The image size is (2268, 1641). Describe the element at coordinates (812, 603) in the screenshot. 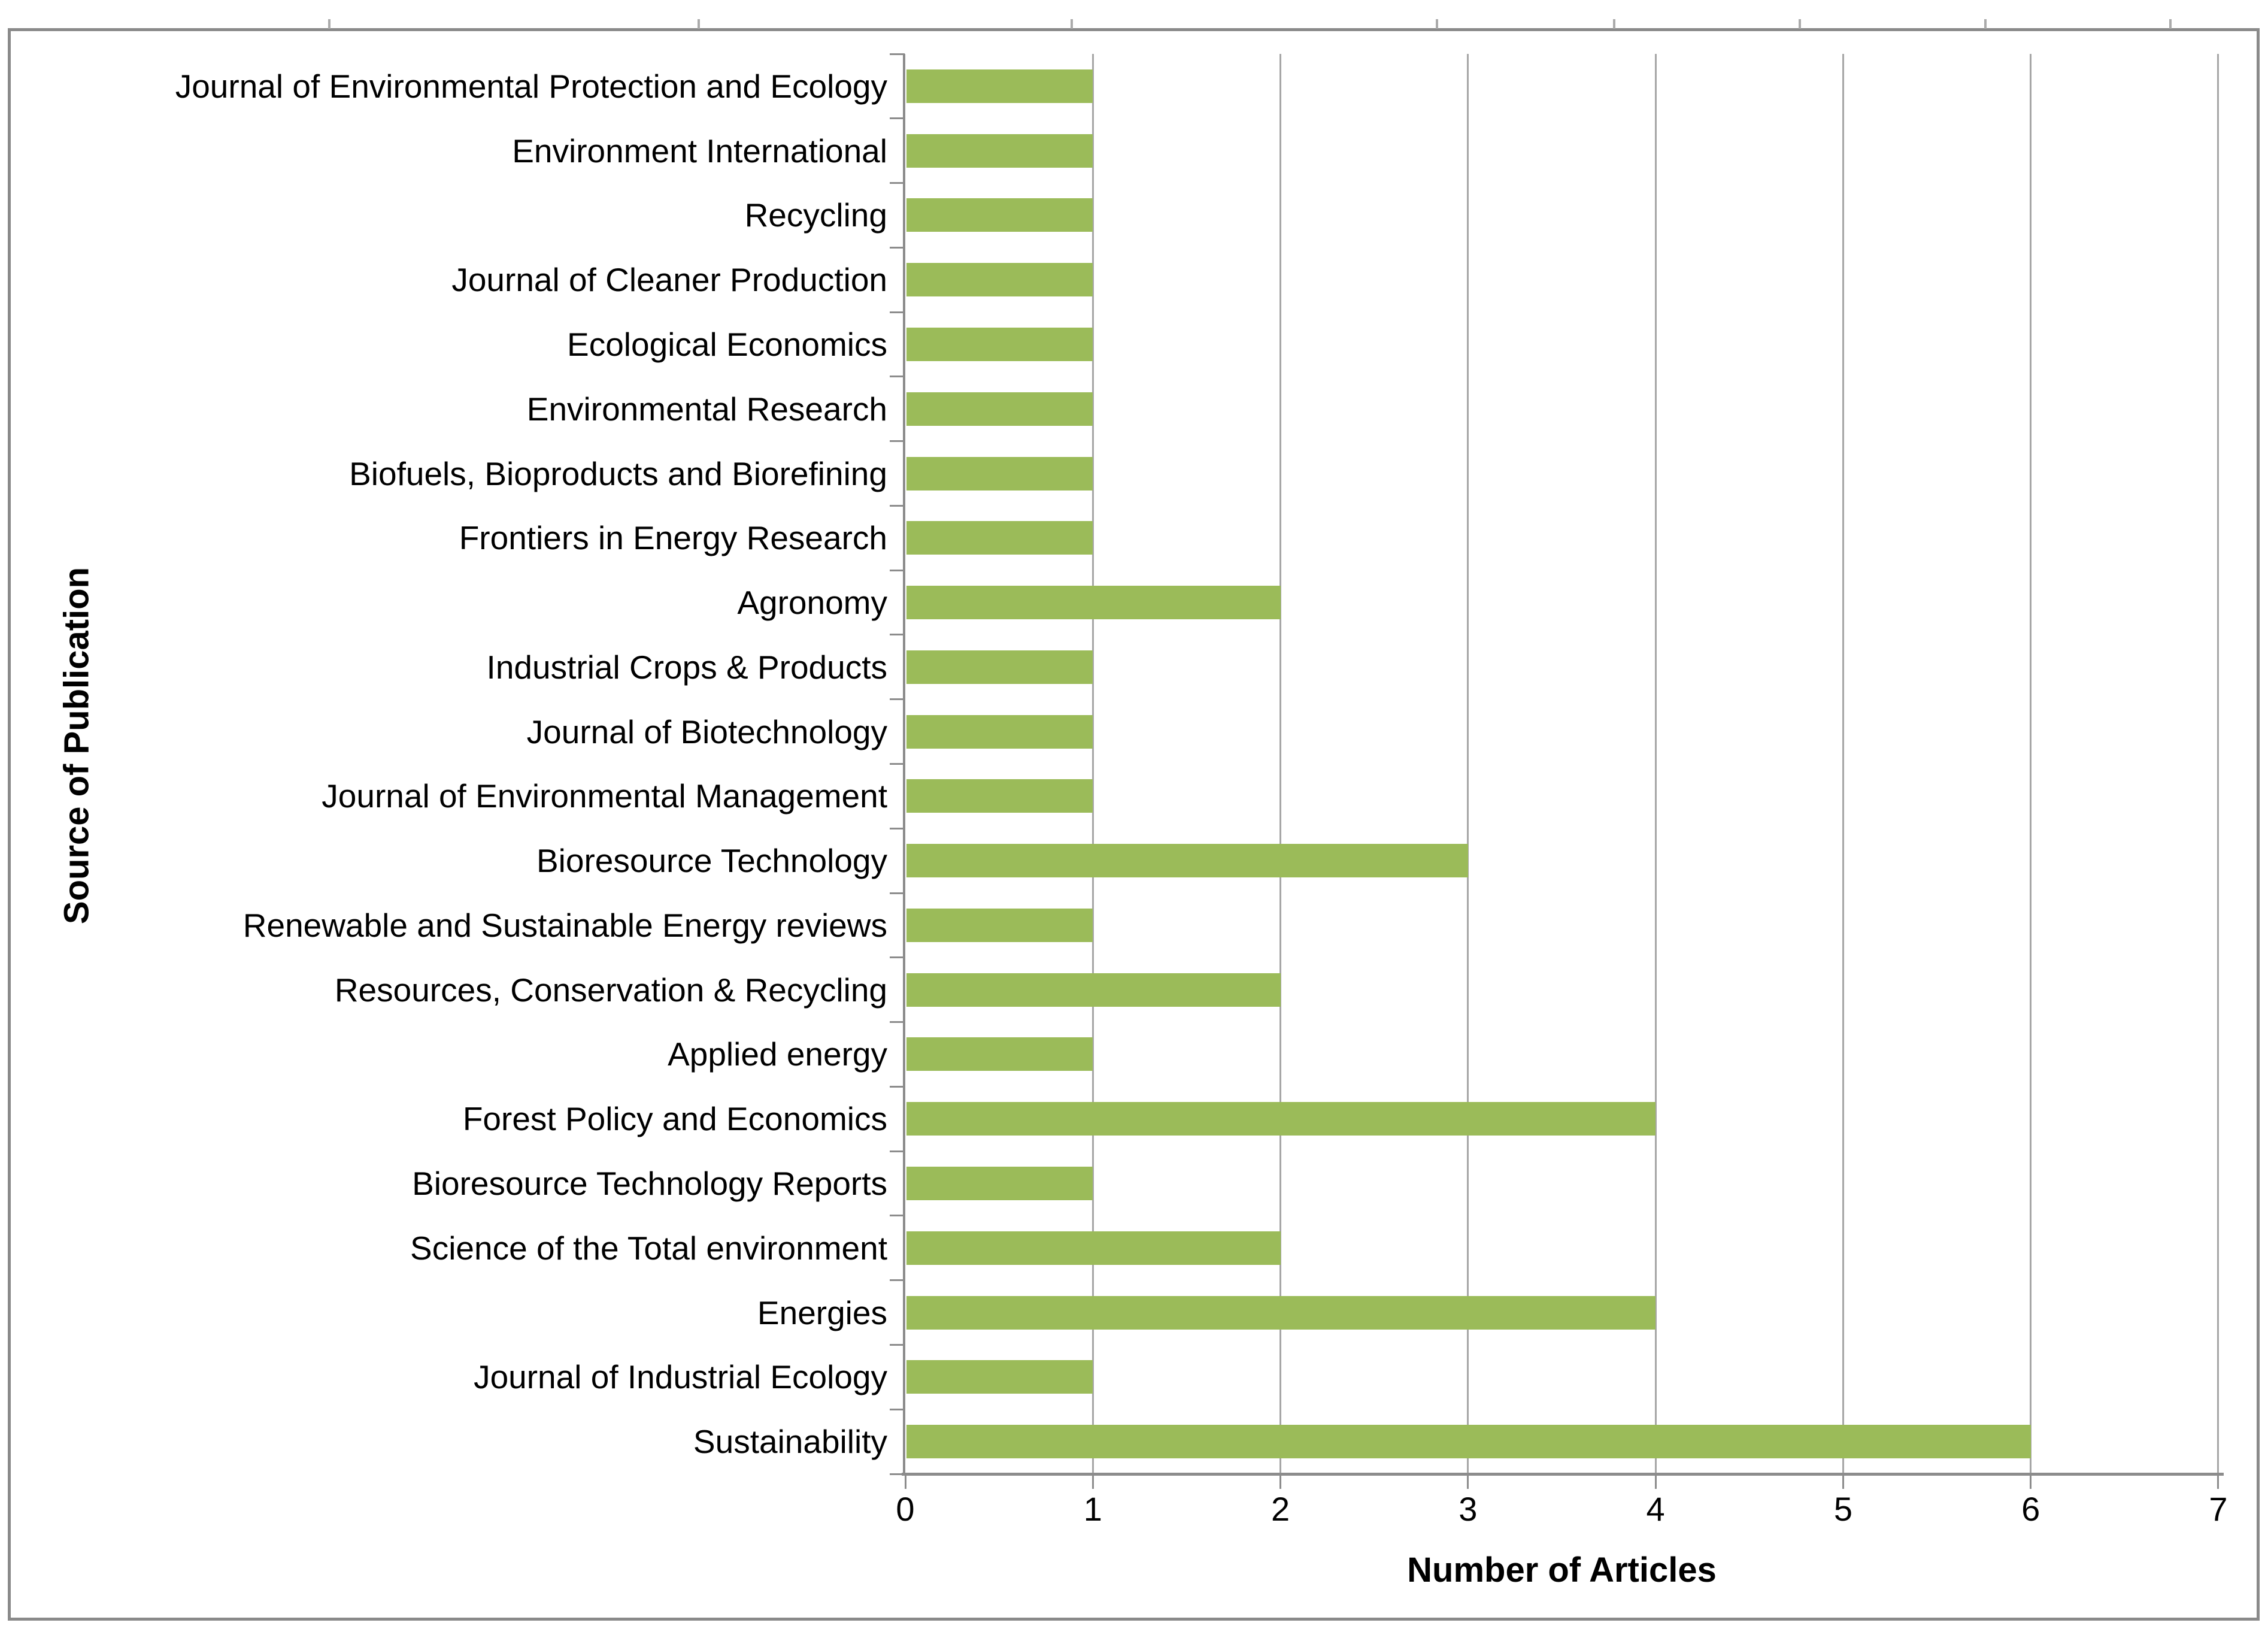

I see `category-label: Agronomy` at that location.